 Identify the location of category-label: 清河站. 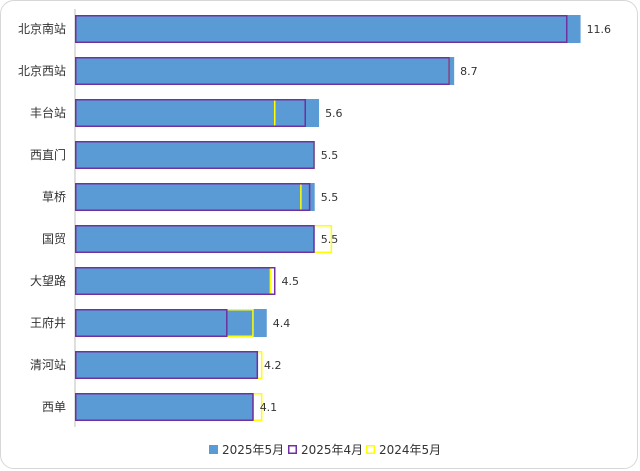
(48, 365).